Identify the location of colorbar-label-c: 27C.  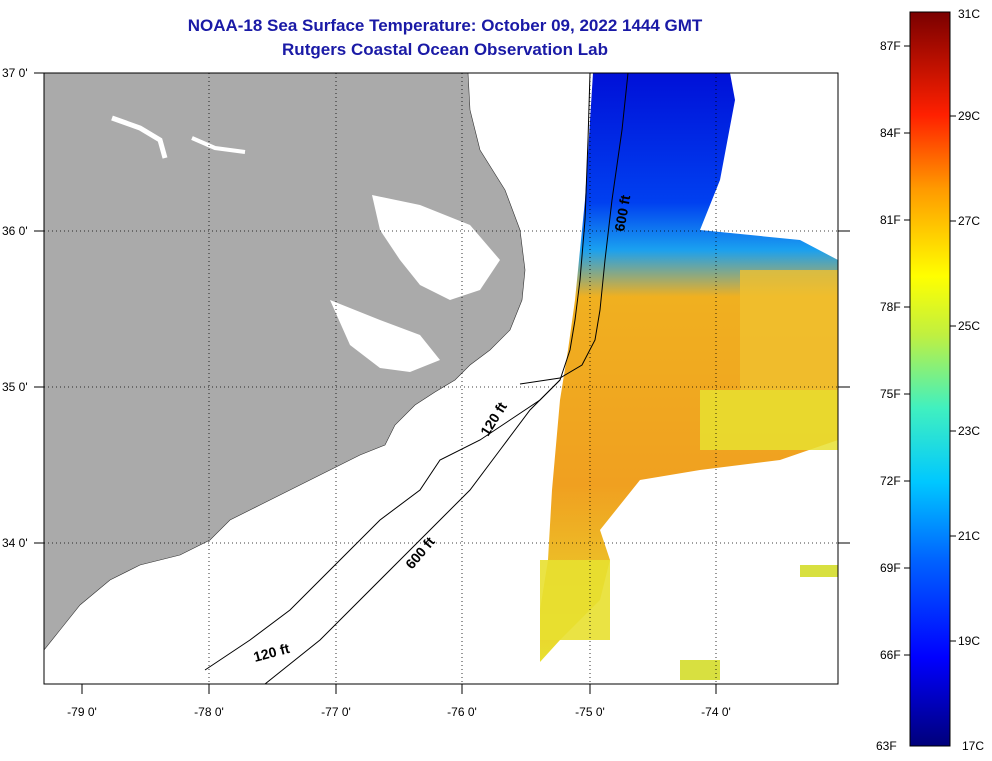
(969, 221).